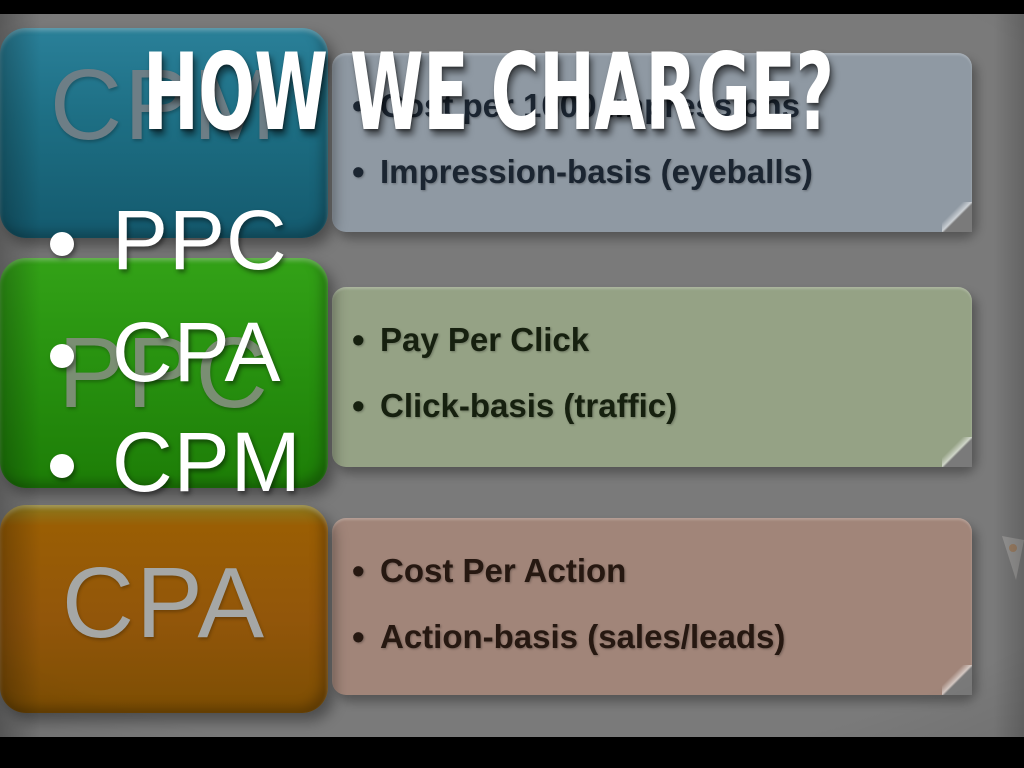 The width and height of the screenshot is (1024, 768). I want to click on overlay-item-ppc: PPC, so click(169, 240).